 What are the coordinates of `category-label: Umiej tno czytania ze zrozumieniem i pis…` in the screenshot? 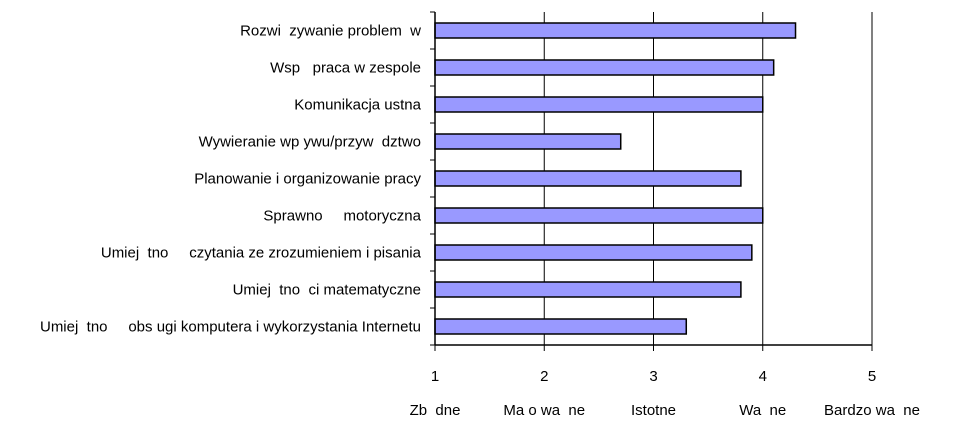 It's located at (261, 253).